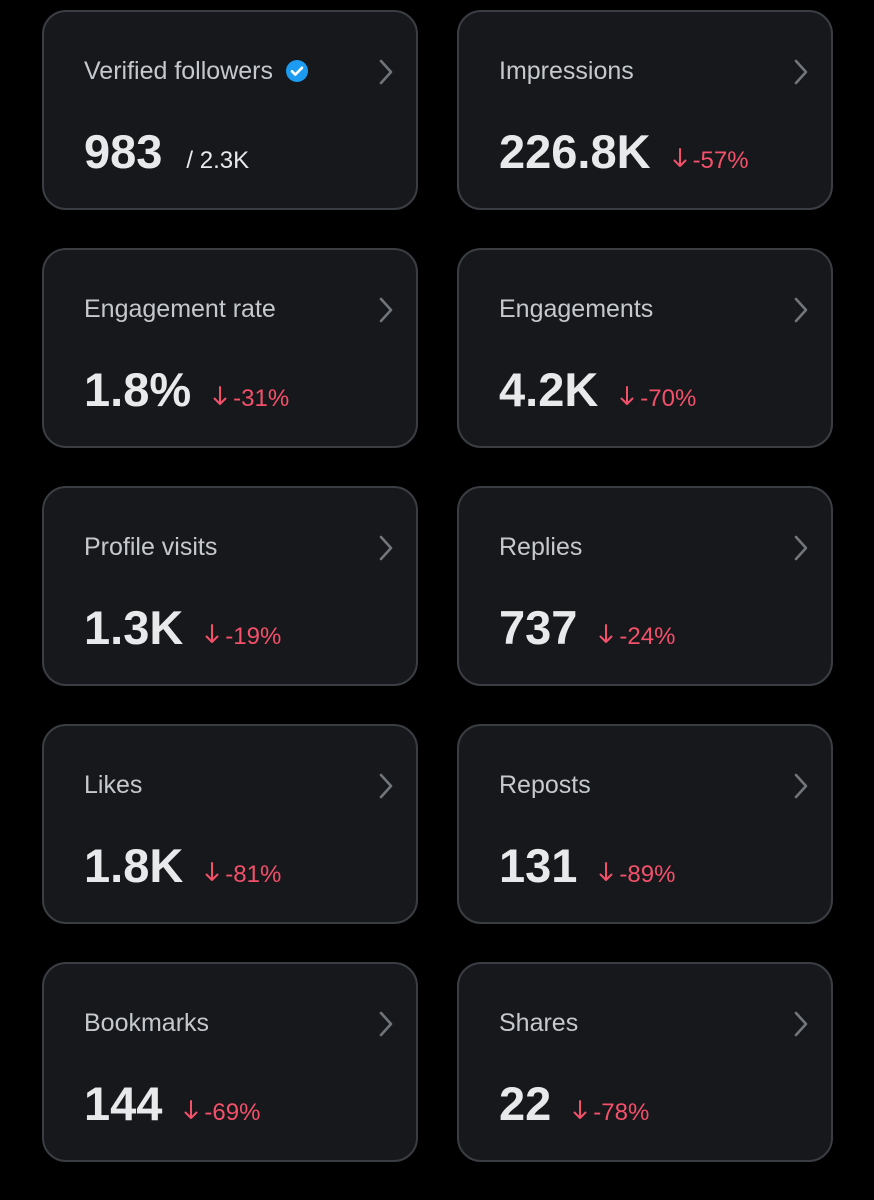  Describe the element at coordinates (166, 152) in the screenshot. I see `metric-row: 983 / 2.3K` at that location.